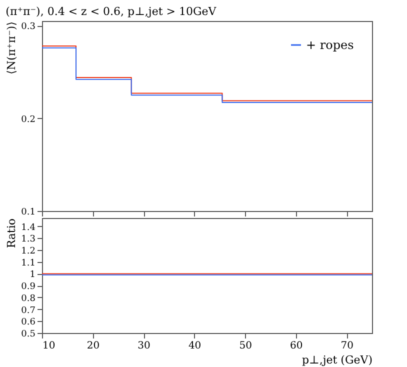 This screenshot has width=407, height=367. What do you see at coordinates (28, 299) in the screenshot?
I see `y-tick-label: 0.8` at bounding box center [28, 299].